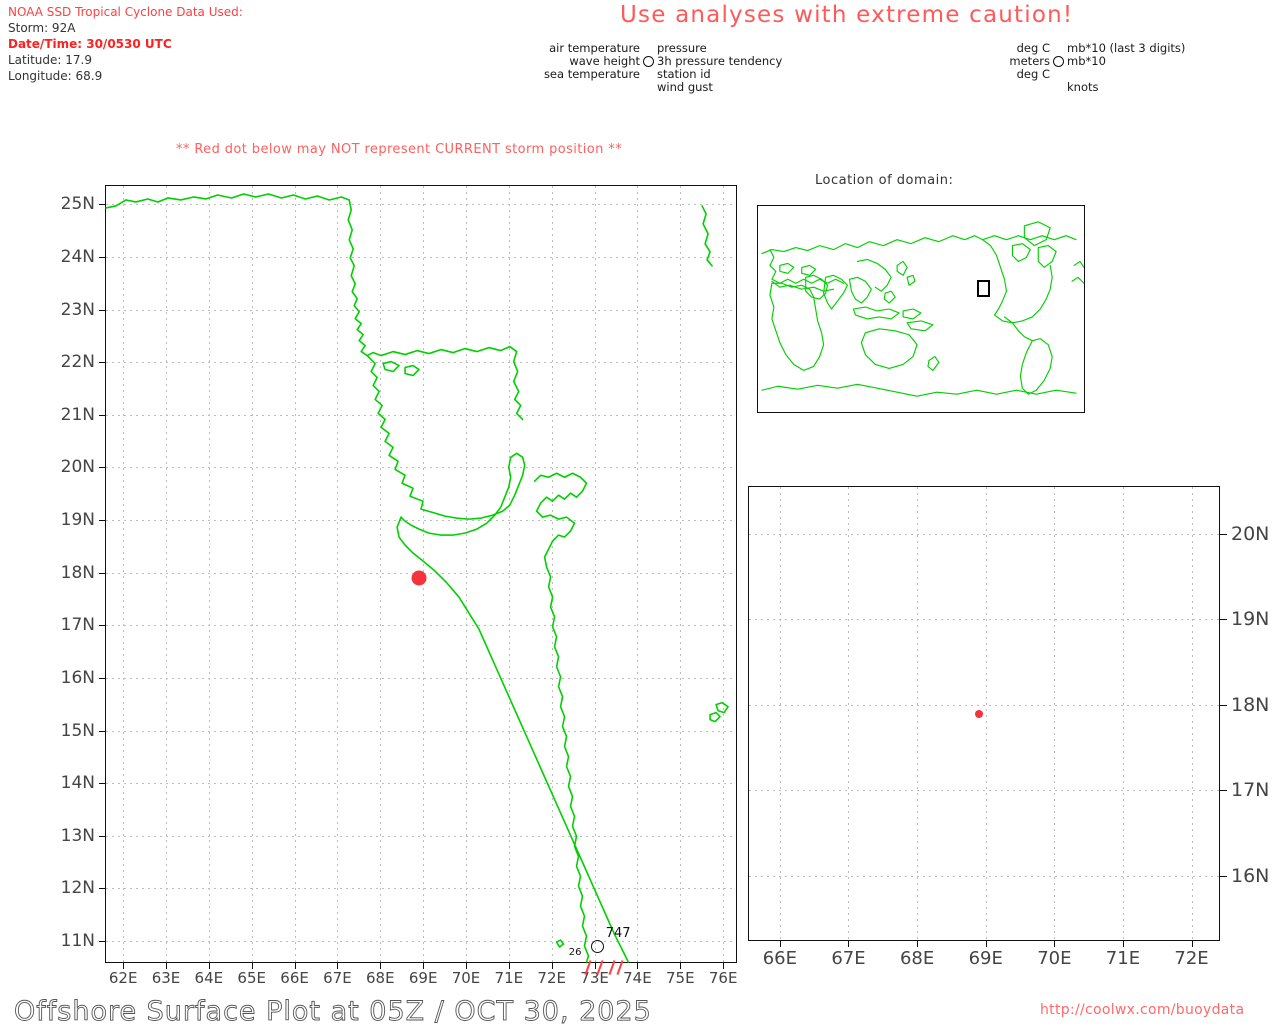 The image size is (1280, 1027). What do you see at coordinates (594, 978) in the screenshot?
I see `x-axis-label: 73E` at bounding box center [594, 978].